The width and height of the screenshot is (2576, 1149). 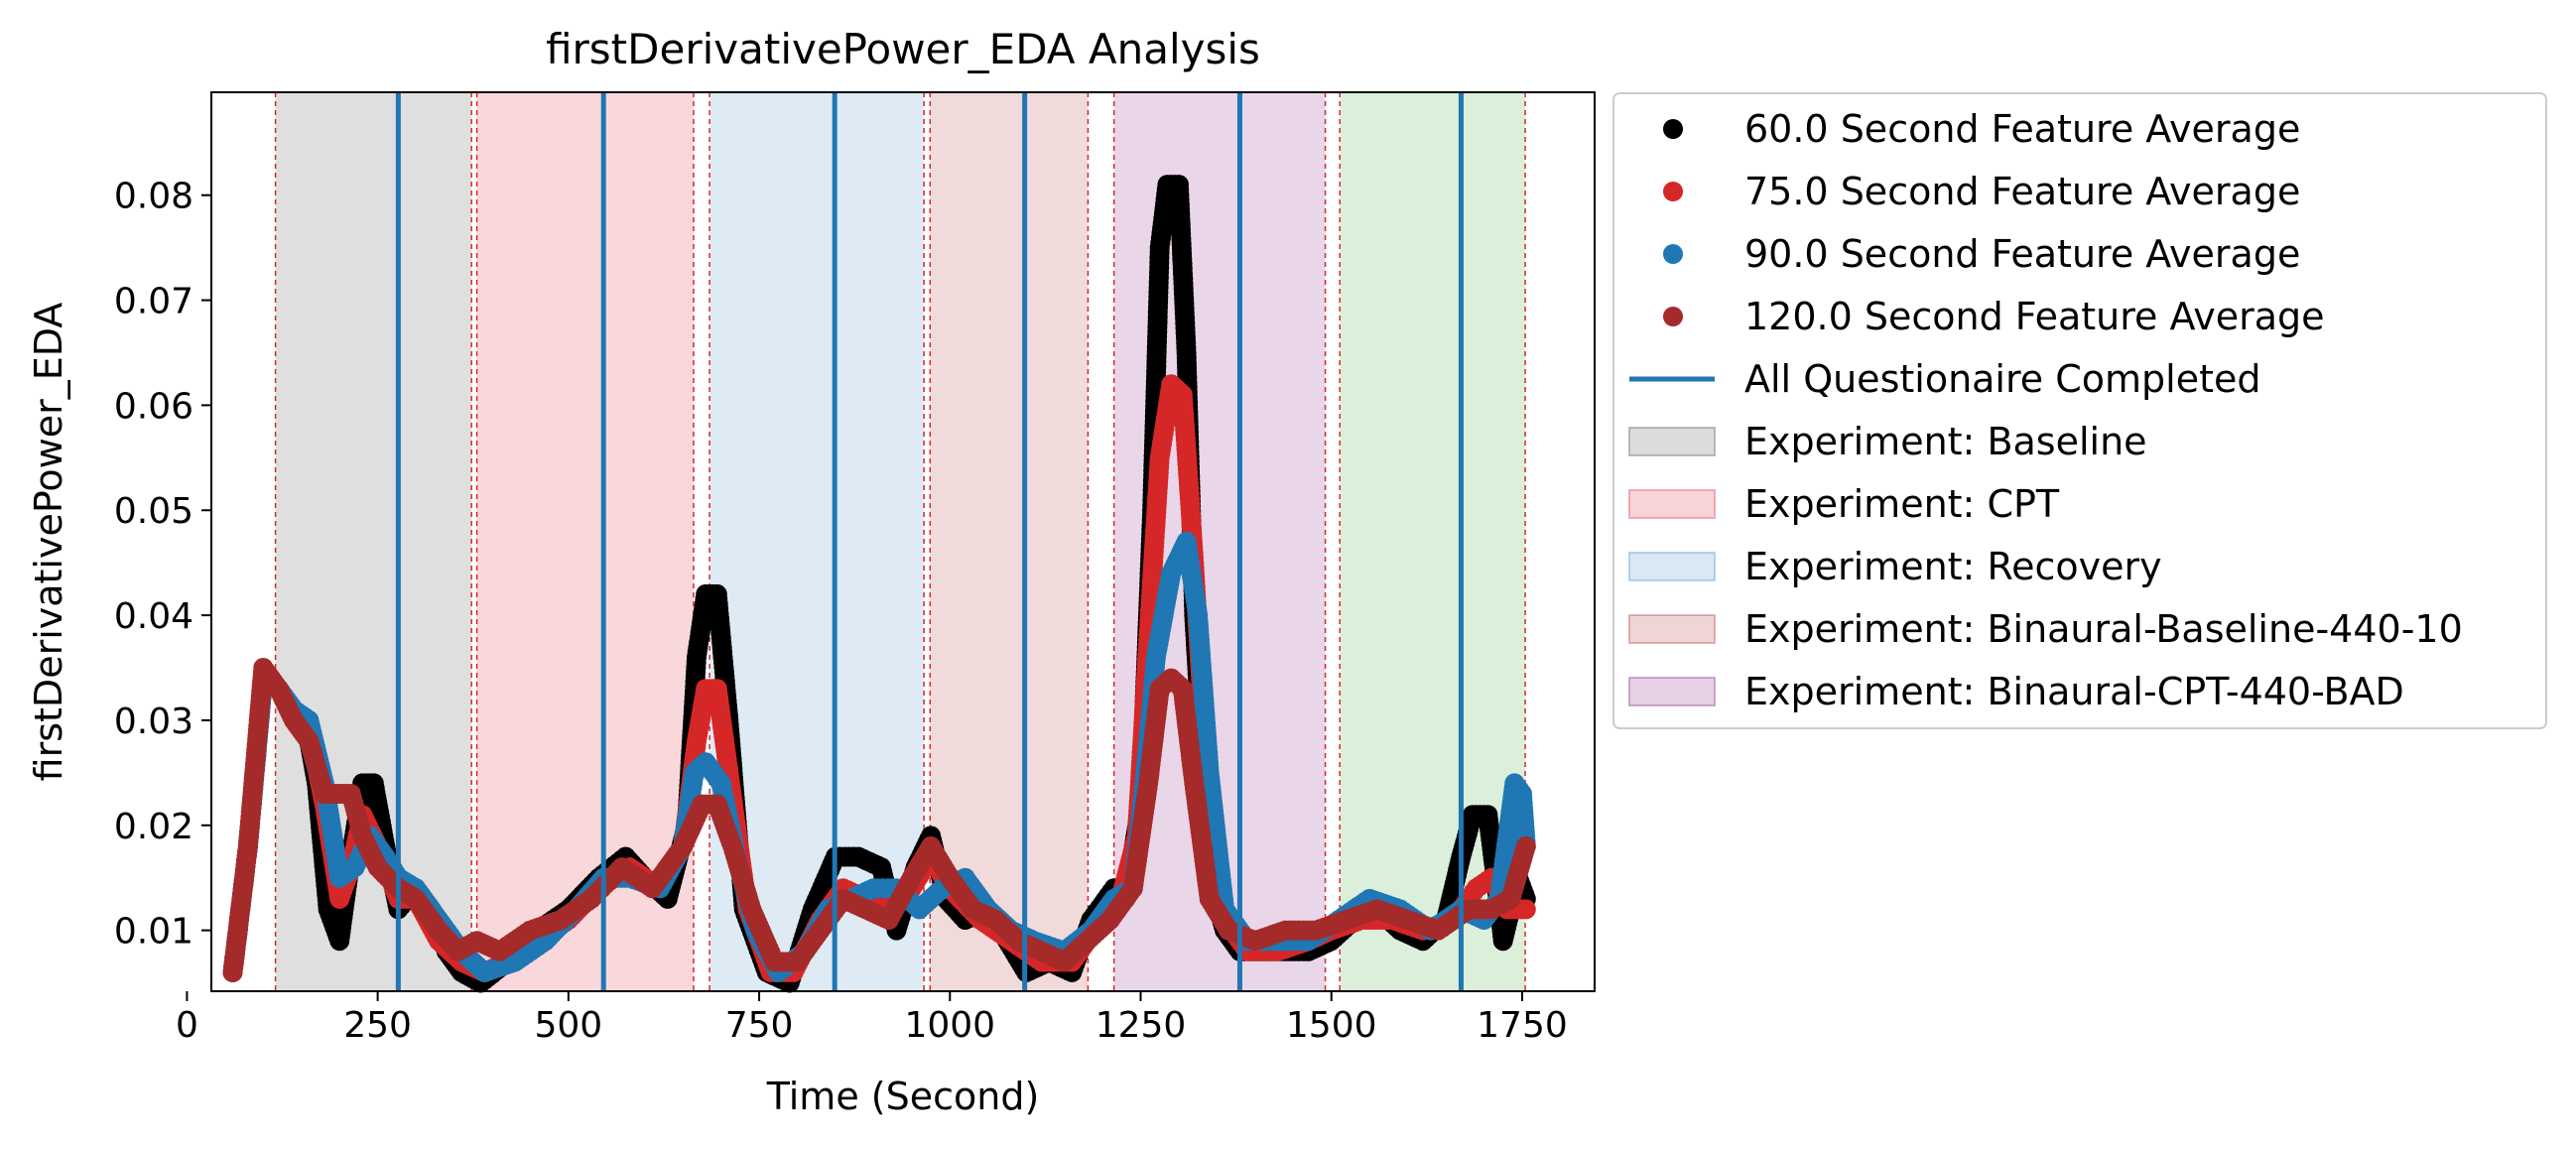 What do you see at coordinates (1946, 441) in the screenshot?
I see `legend-label: Experiment: Baseline` at bounding box center [1946, 441].